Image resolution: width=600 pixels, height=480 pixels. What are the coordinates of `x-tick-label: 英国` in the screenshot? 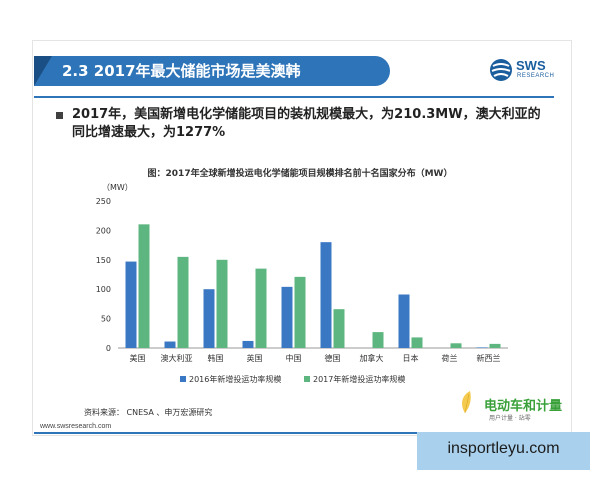 It's located at (255, 358).